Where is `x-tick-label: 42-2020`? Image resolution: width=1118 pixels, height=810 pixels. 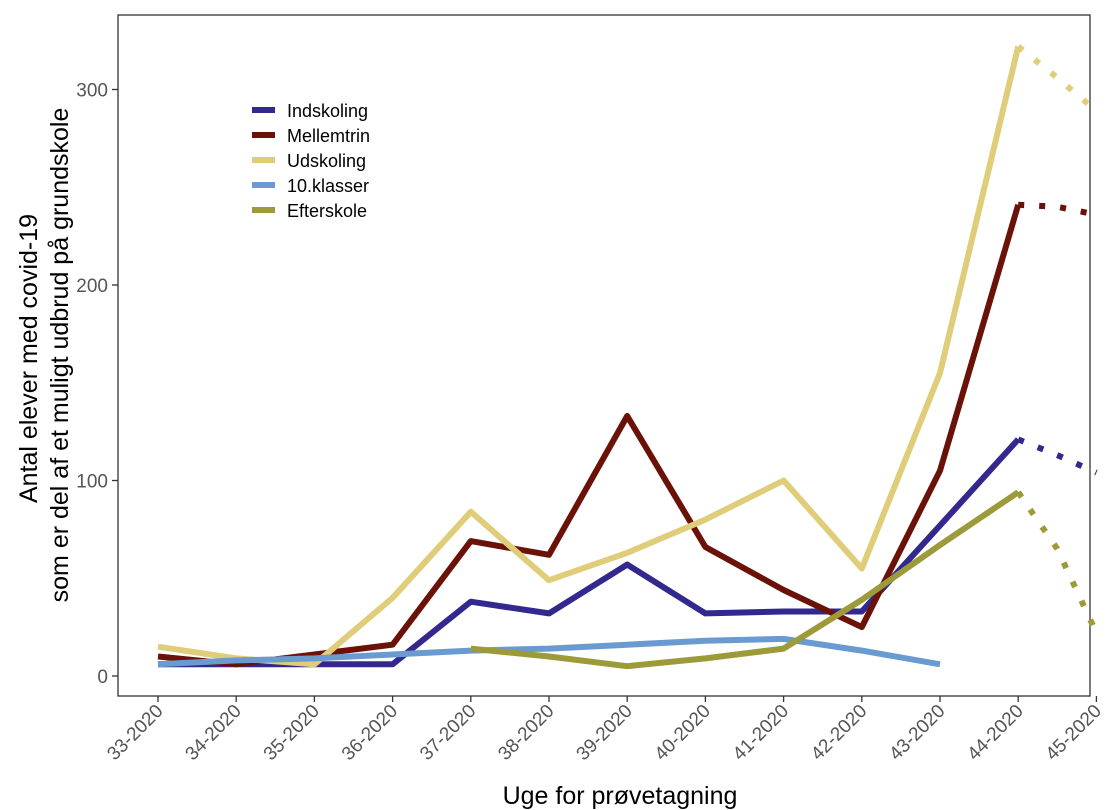
x-tick-label: 42-2020 is located at coordinates (839, 733).